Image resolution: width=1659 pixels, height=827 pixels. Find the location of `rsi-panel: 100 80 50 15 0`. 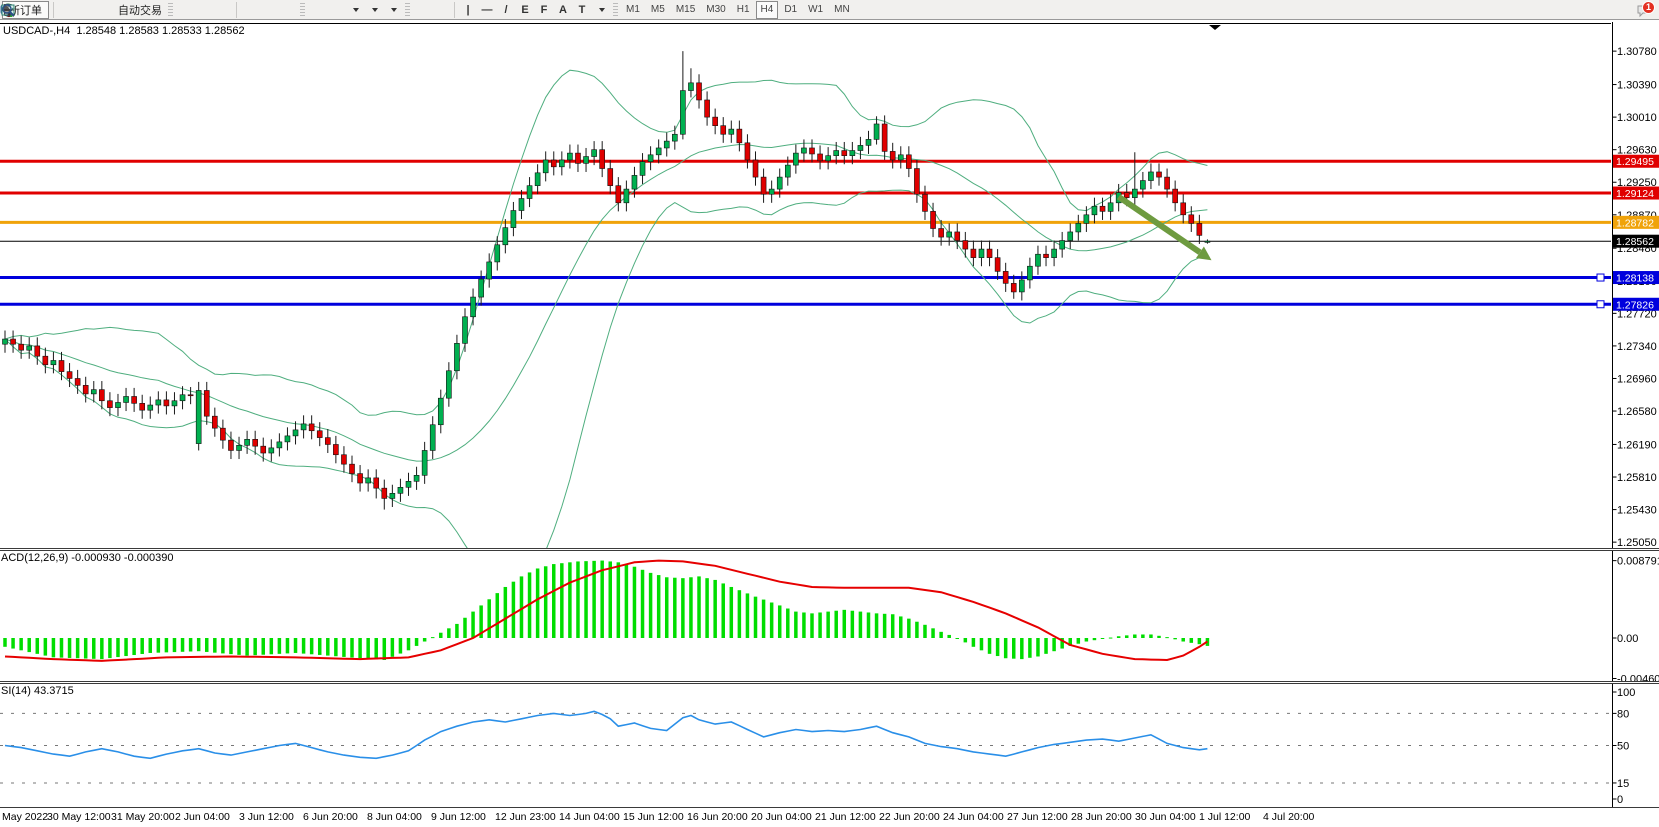

rsi-panel: 100 80 50 15 0 is located at coordinates (829, 745).